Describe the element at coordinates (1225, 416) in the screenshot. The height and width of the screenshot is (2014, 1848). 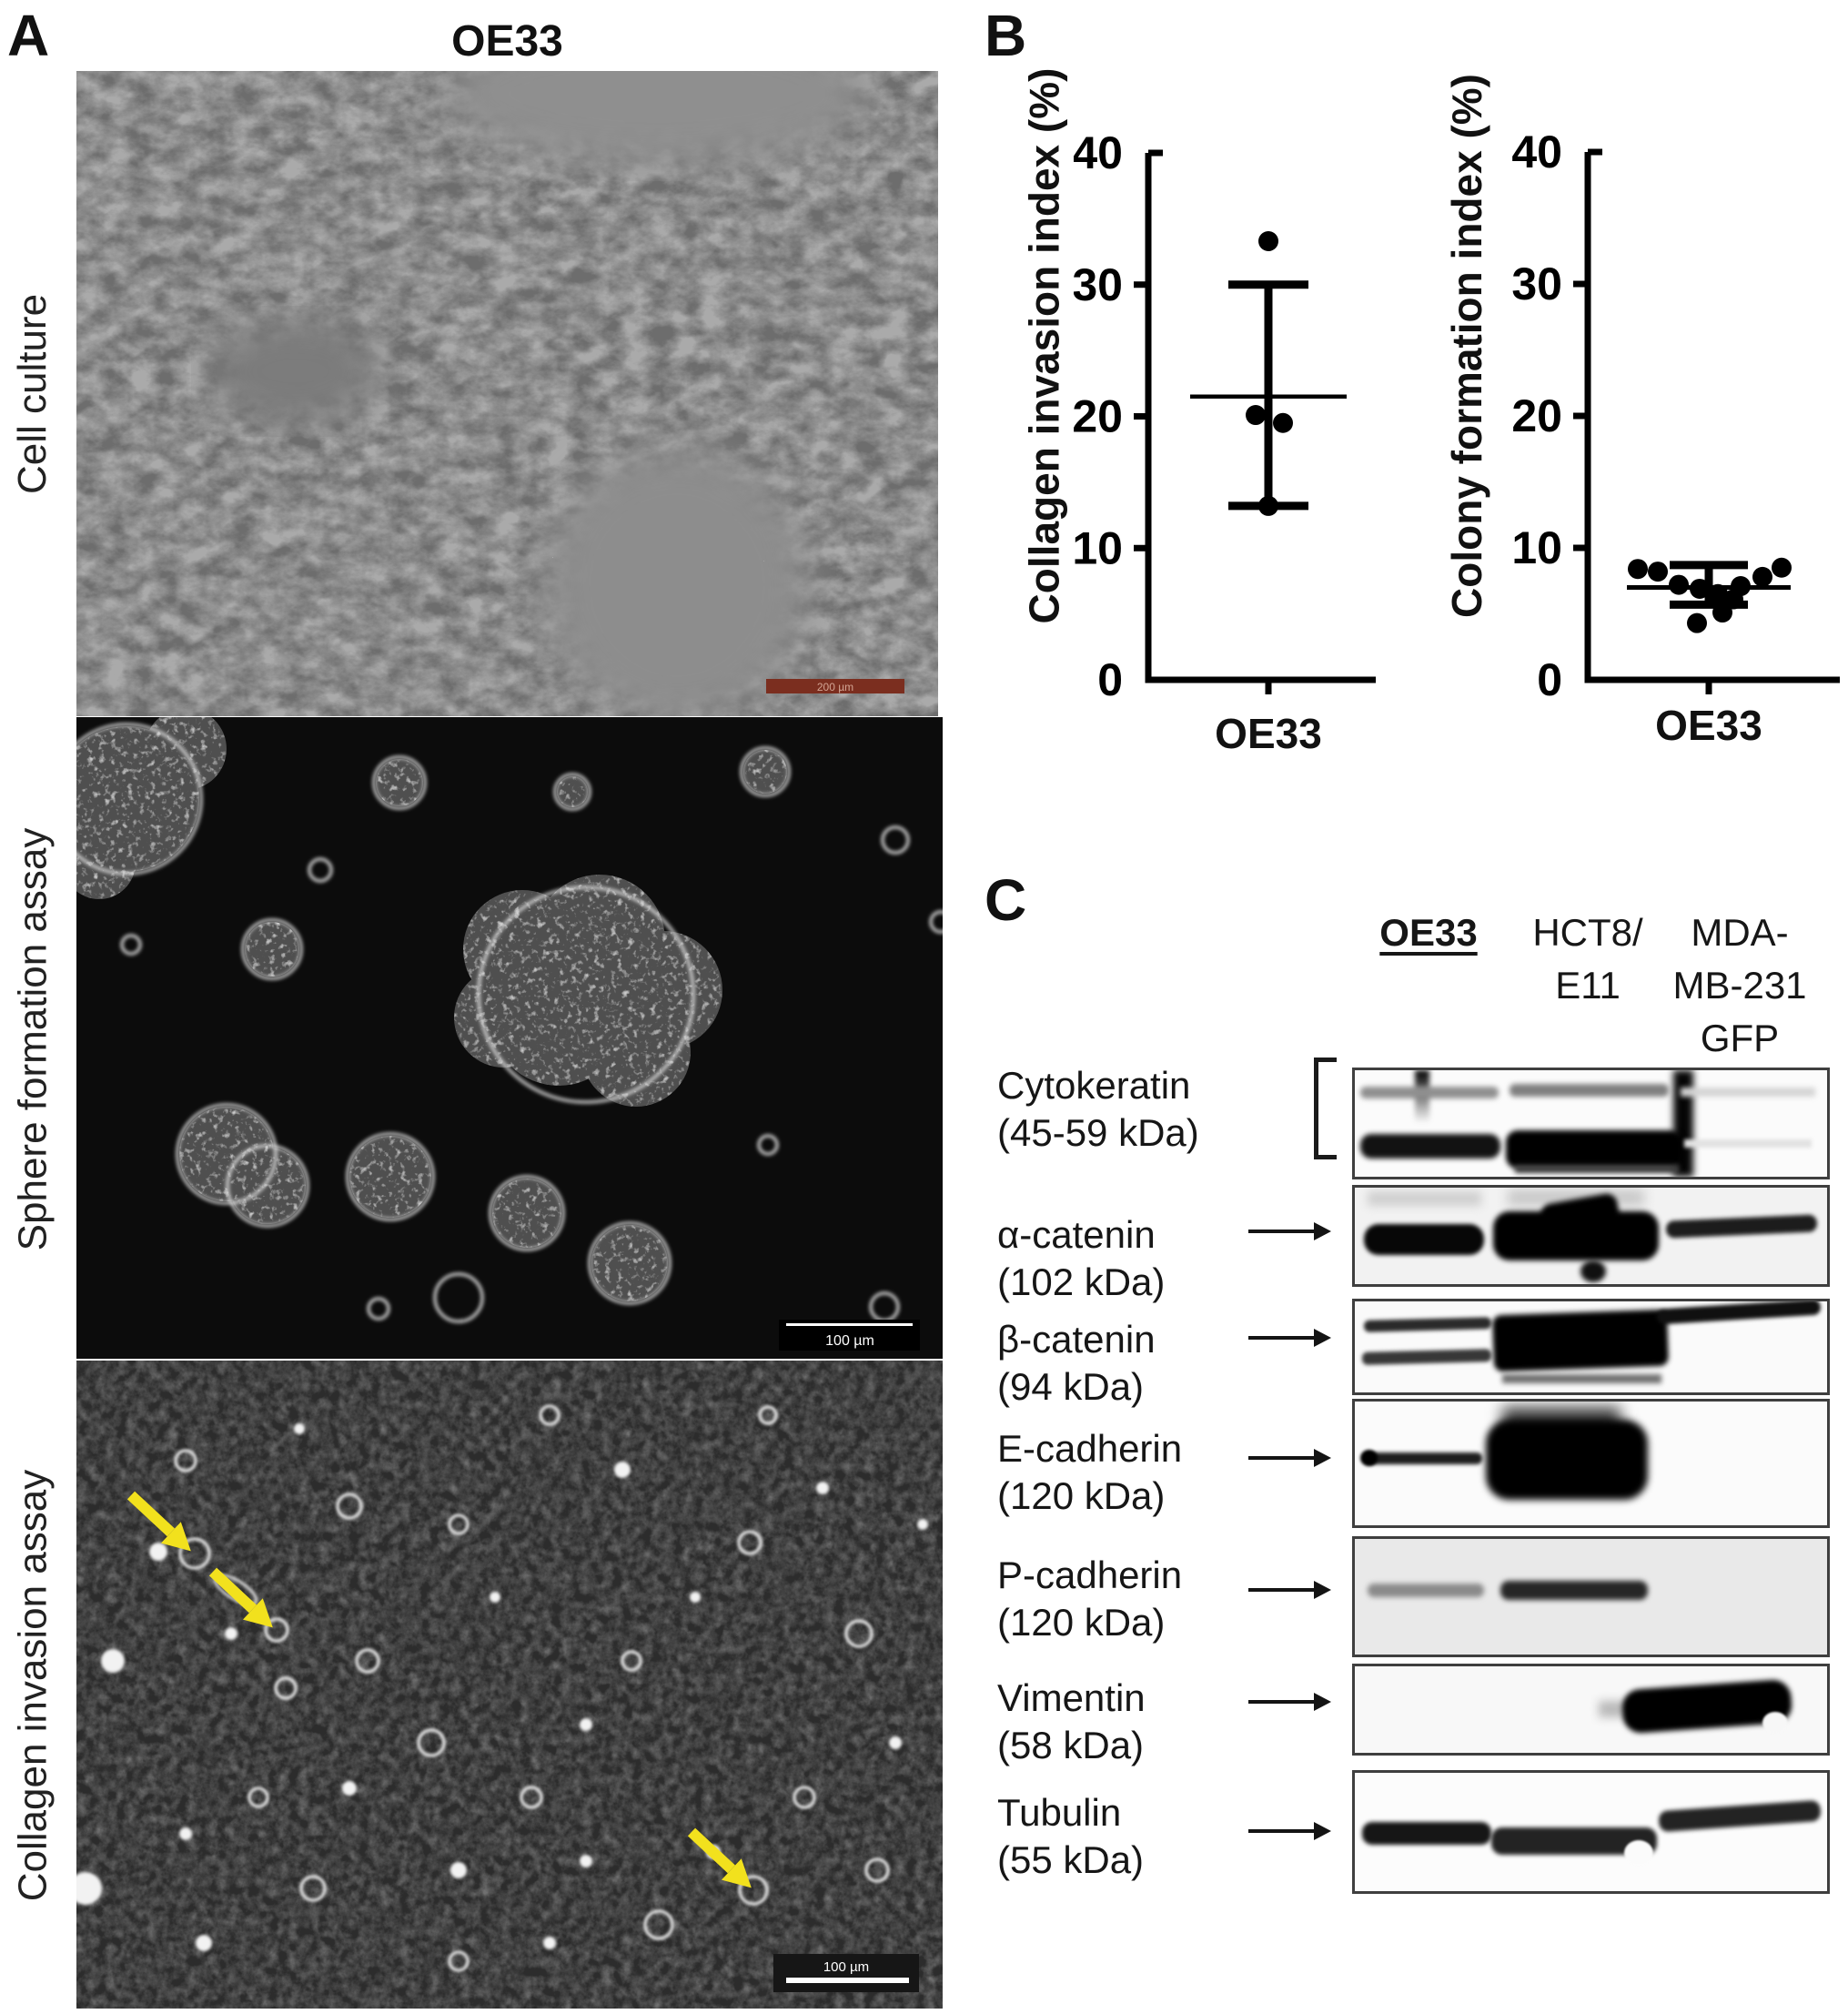
I see `collagen-invasion-chart: 0 10 20 30 40` at that location.